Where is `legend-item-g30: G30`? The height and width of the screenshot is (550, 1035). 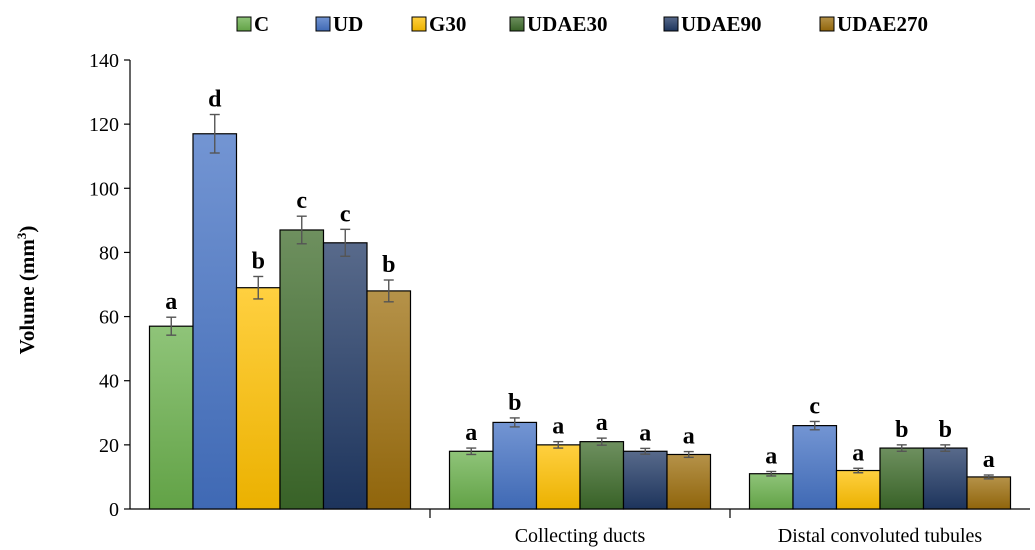 legend-item-g30: G30 is located at coordinates (438, 24).